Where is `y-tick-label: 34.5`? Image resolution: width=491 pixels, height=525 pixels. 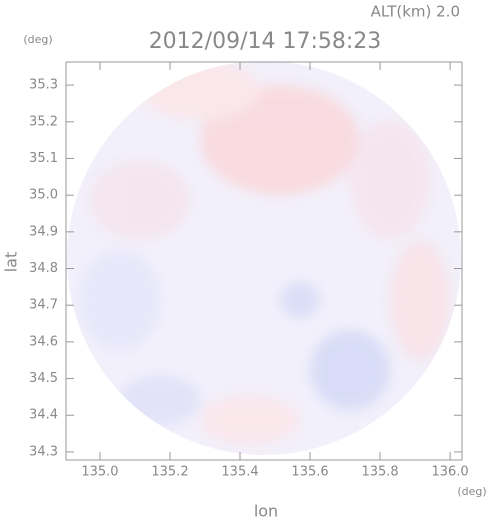 y-tick-label: 34.5 is located at coordinates (43, 378).